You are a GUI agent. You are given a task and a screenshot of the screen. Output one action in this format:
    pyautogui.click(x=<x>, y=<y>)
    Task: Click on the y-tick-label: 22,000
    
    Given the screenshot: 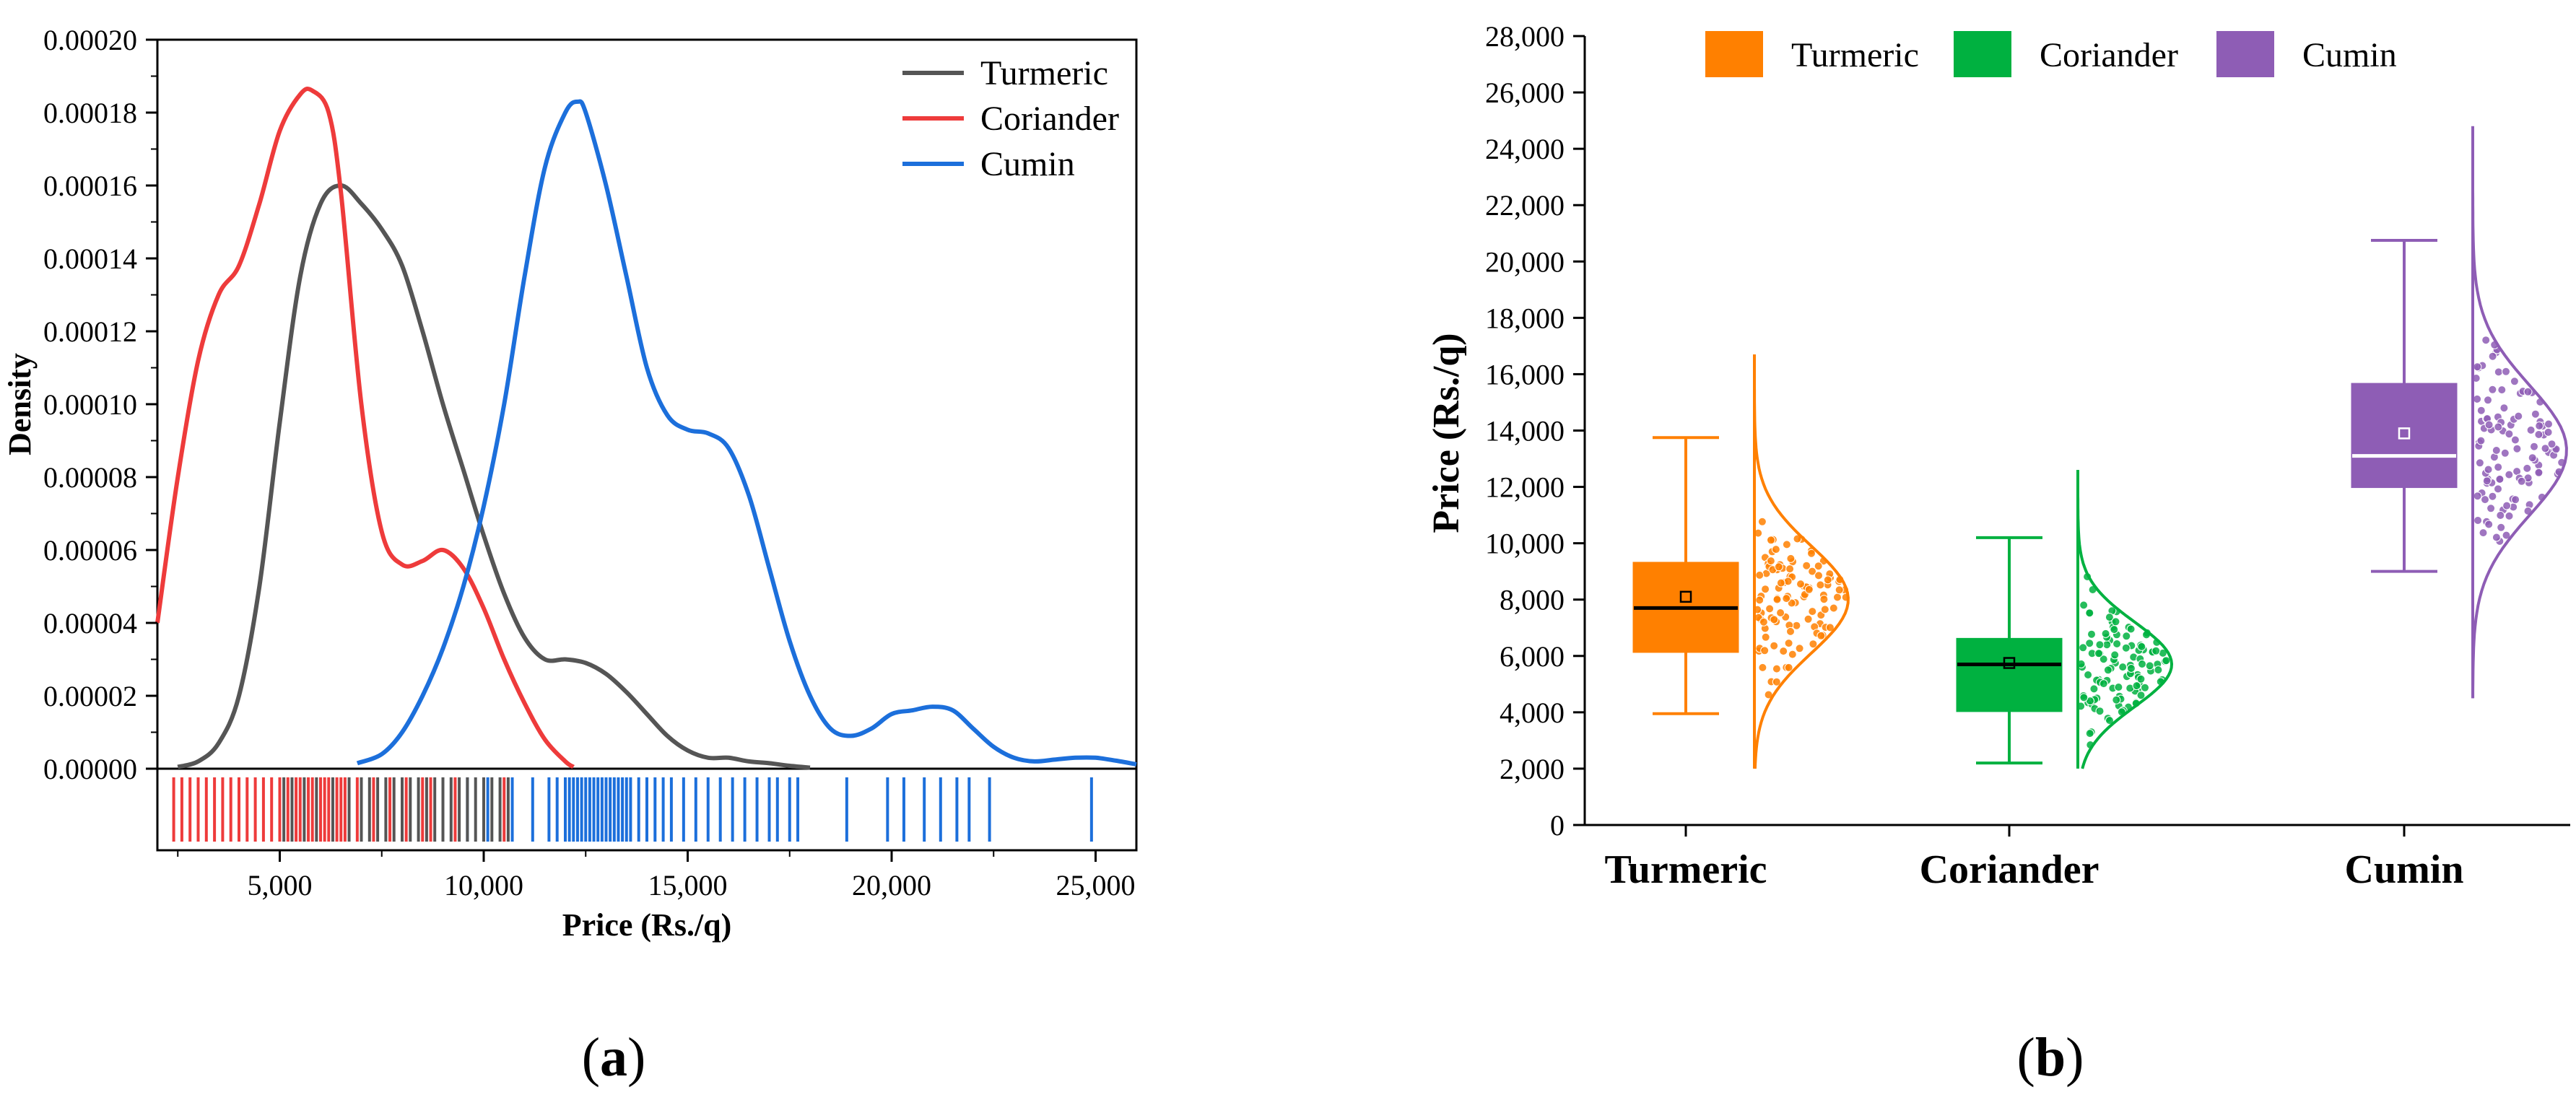 What is the action you would take?
    pyautogui.click(x=1525, y=206)
    